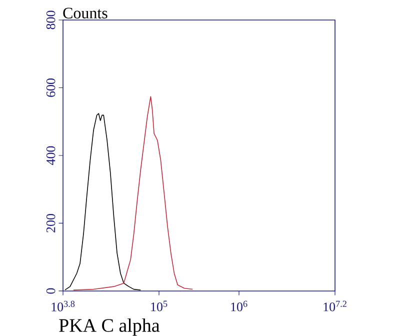 The height and width of the screenshot is (336, 400). Describe the element at coordinates (51, 87) in the screenshot. I see `y-tick-label: 600` at that location.